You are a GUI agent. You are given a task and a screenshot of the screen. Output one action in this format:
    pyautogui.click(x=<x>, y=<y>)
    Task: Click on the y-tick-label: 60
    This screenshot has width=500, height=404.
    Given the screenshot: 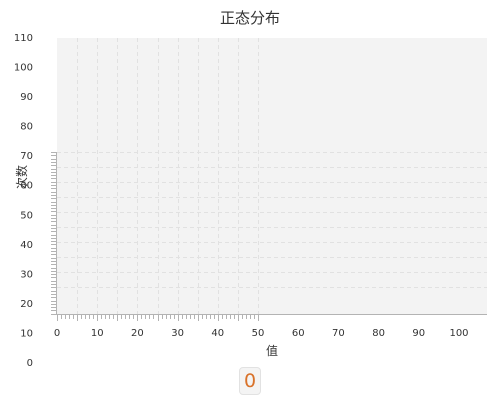 What is the action you would take?
    pyautogui.click(x=26, y=186)
    